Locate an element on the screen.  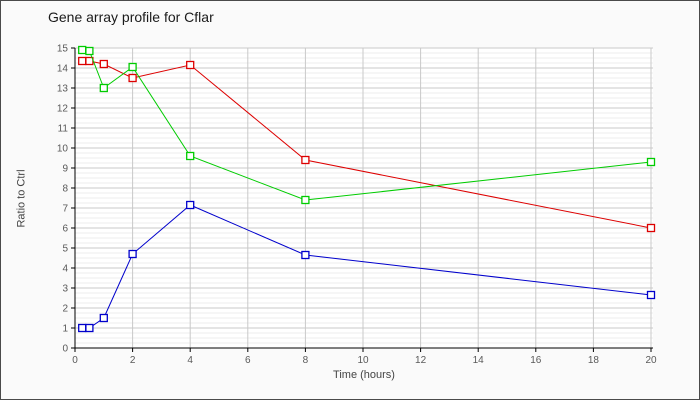
y-tick-label: 2 is located at coordinates (65, 309).